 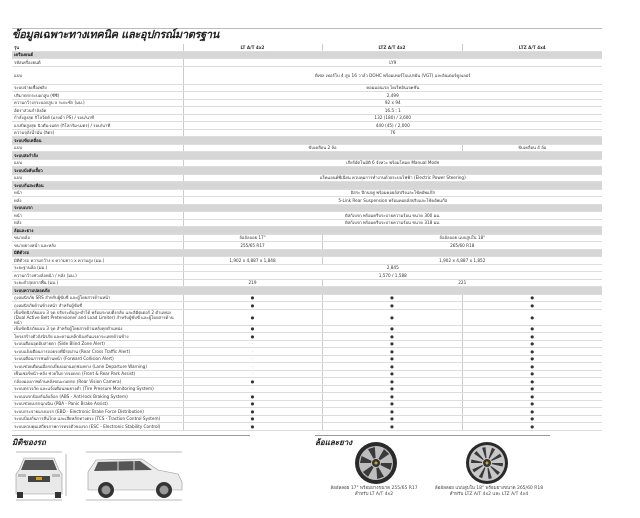 What do you see at coordinates (131, 435) in the screenshot?
I see `divider` at bounding box center [131, 435].